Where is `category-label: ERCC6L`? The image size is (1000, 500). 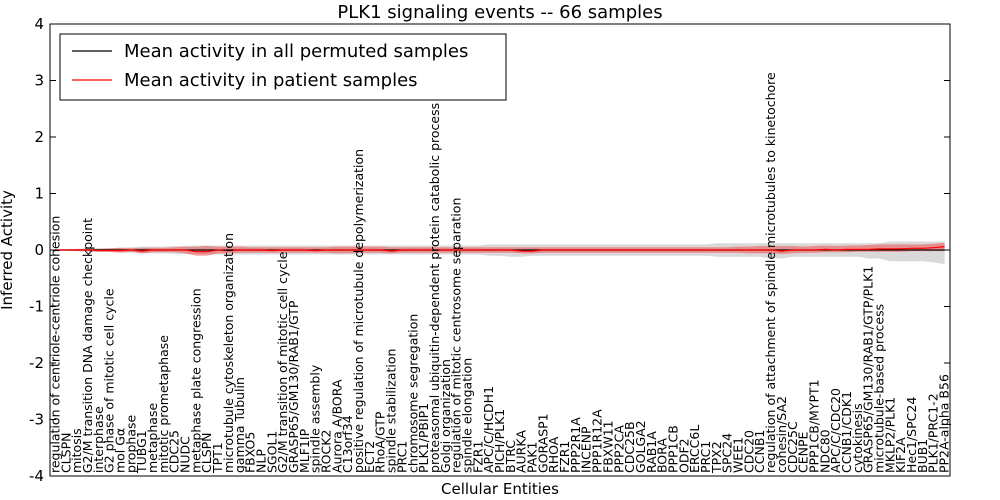 category-label: ERCC6L is located at coordinates (694, 449).